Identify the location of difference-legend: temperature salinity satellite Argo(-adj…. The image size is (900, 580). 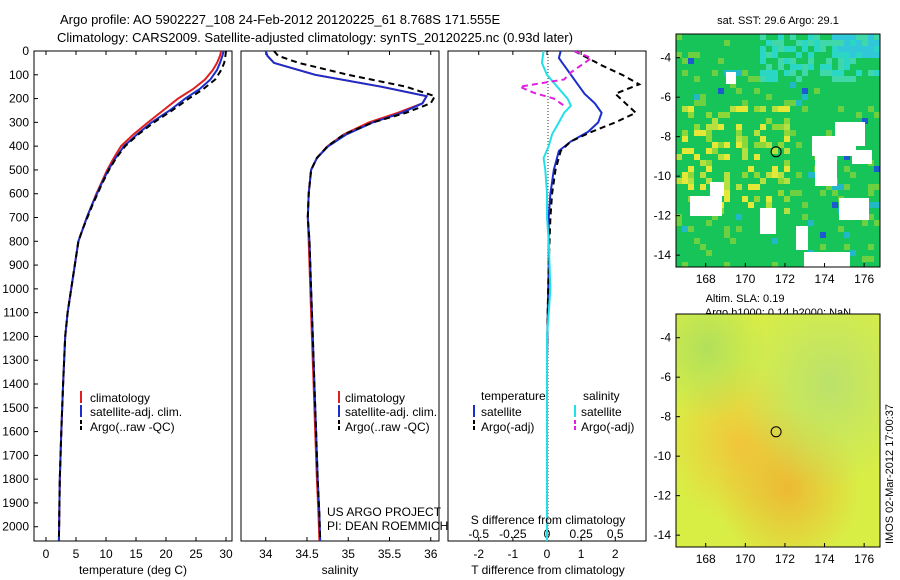
(553, 411).